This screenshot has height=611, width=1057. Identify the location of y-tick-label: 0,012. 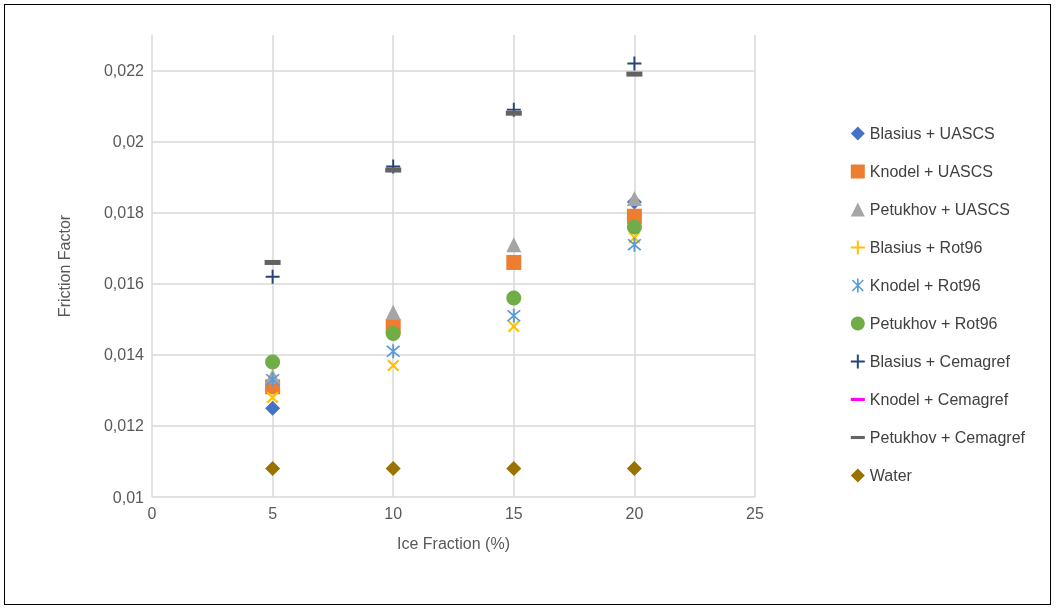
(124, 426).